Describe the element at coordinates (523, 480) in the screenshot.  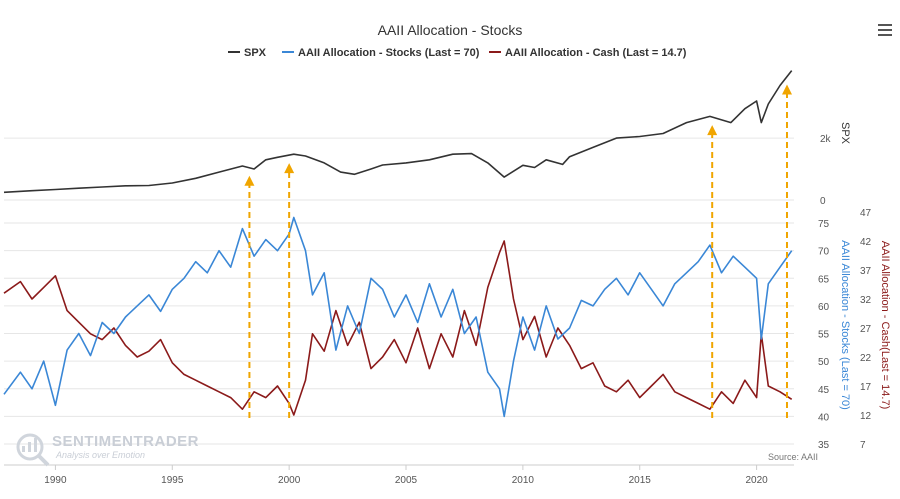
I see `x-tick-label: 2010` at that location.